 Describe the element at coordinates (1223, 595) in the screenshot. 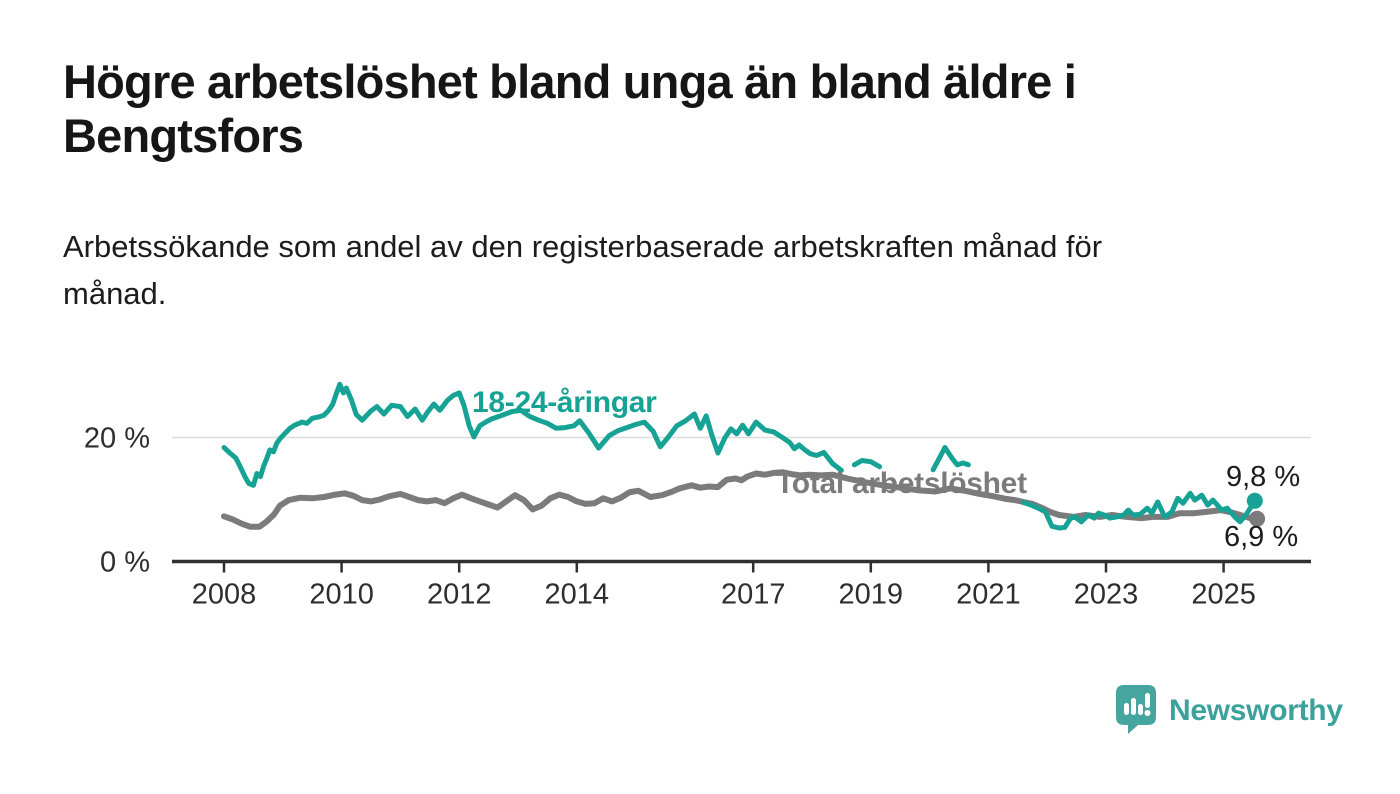

I see `x-tick-label: 2025` at that location.